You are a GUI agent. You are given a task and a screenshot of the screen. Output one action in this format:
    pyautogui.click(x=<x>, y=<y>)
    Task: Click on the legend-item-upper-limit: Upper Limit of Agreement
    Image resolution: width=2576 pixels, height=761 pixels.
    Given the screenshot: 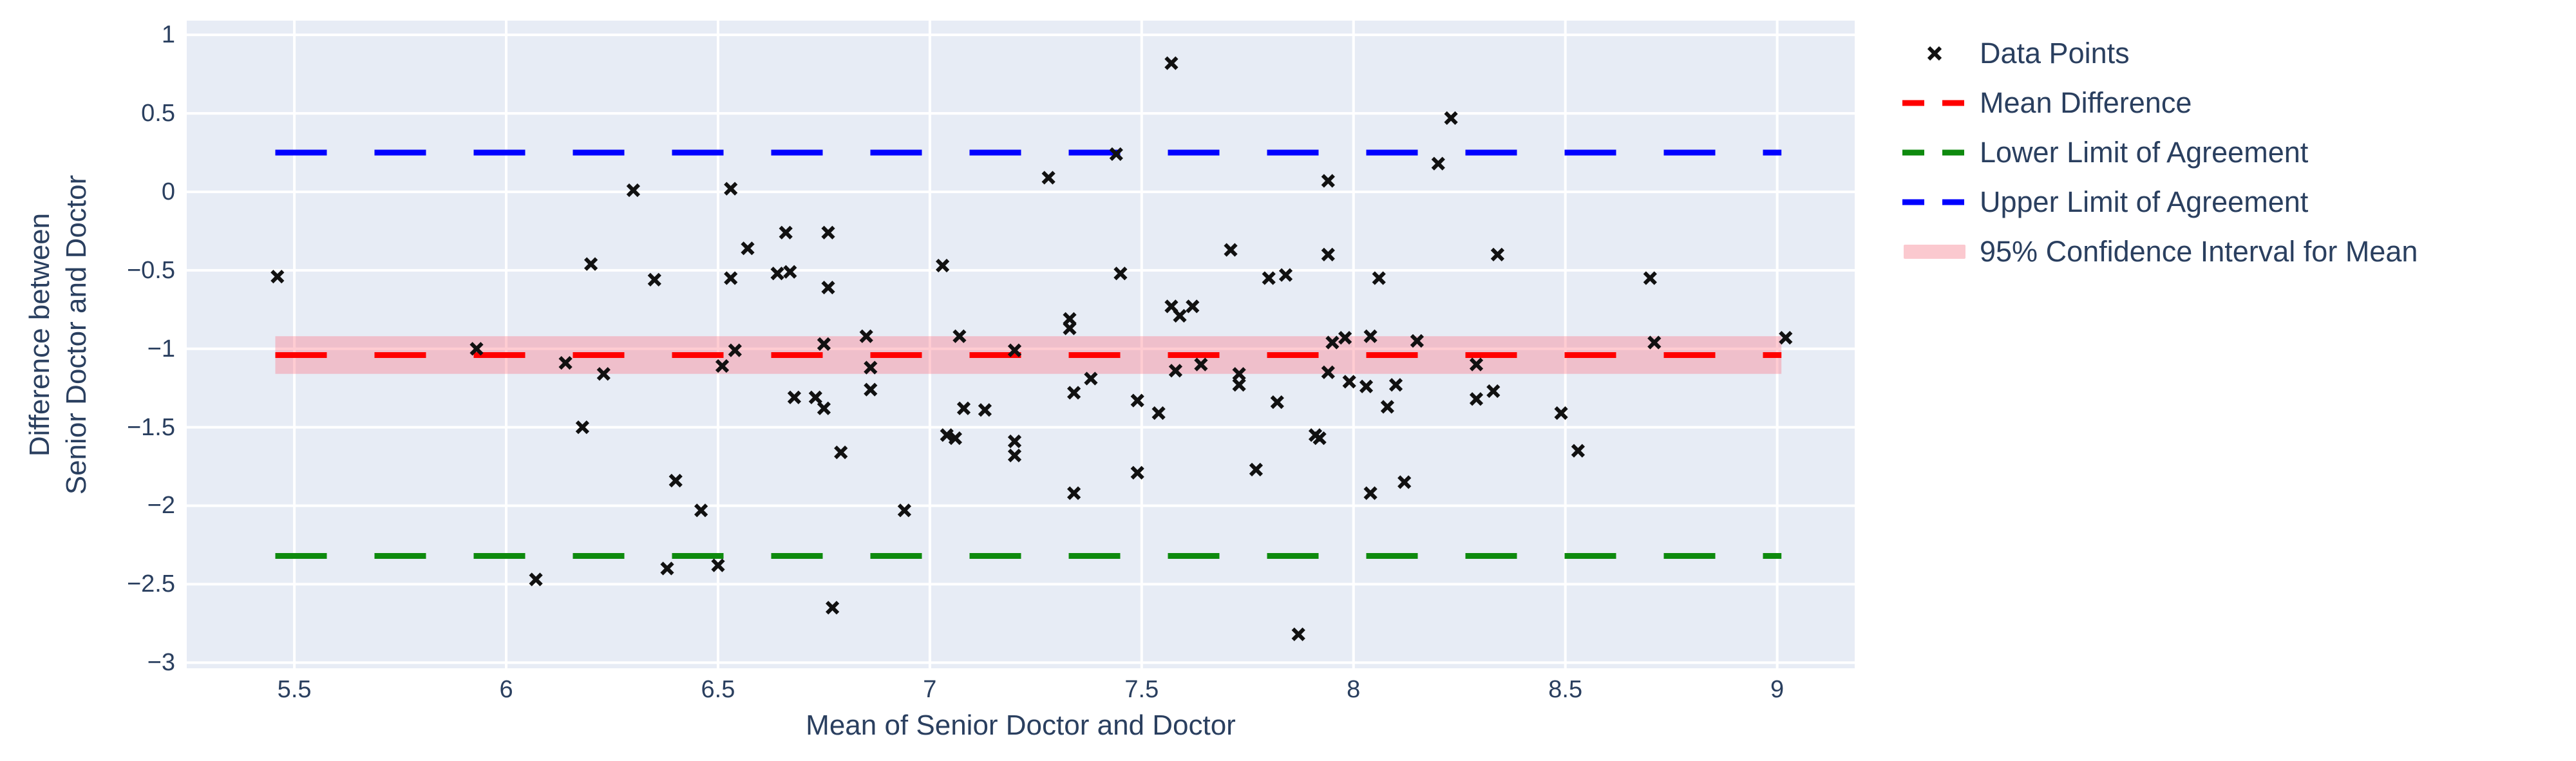 What is the action you would take?
    pyautogui.click(x=2158, y=202)
    